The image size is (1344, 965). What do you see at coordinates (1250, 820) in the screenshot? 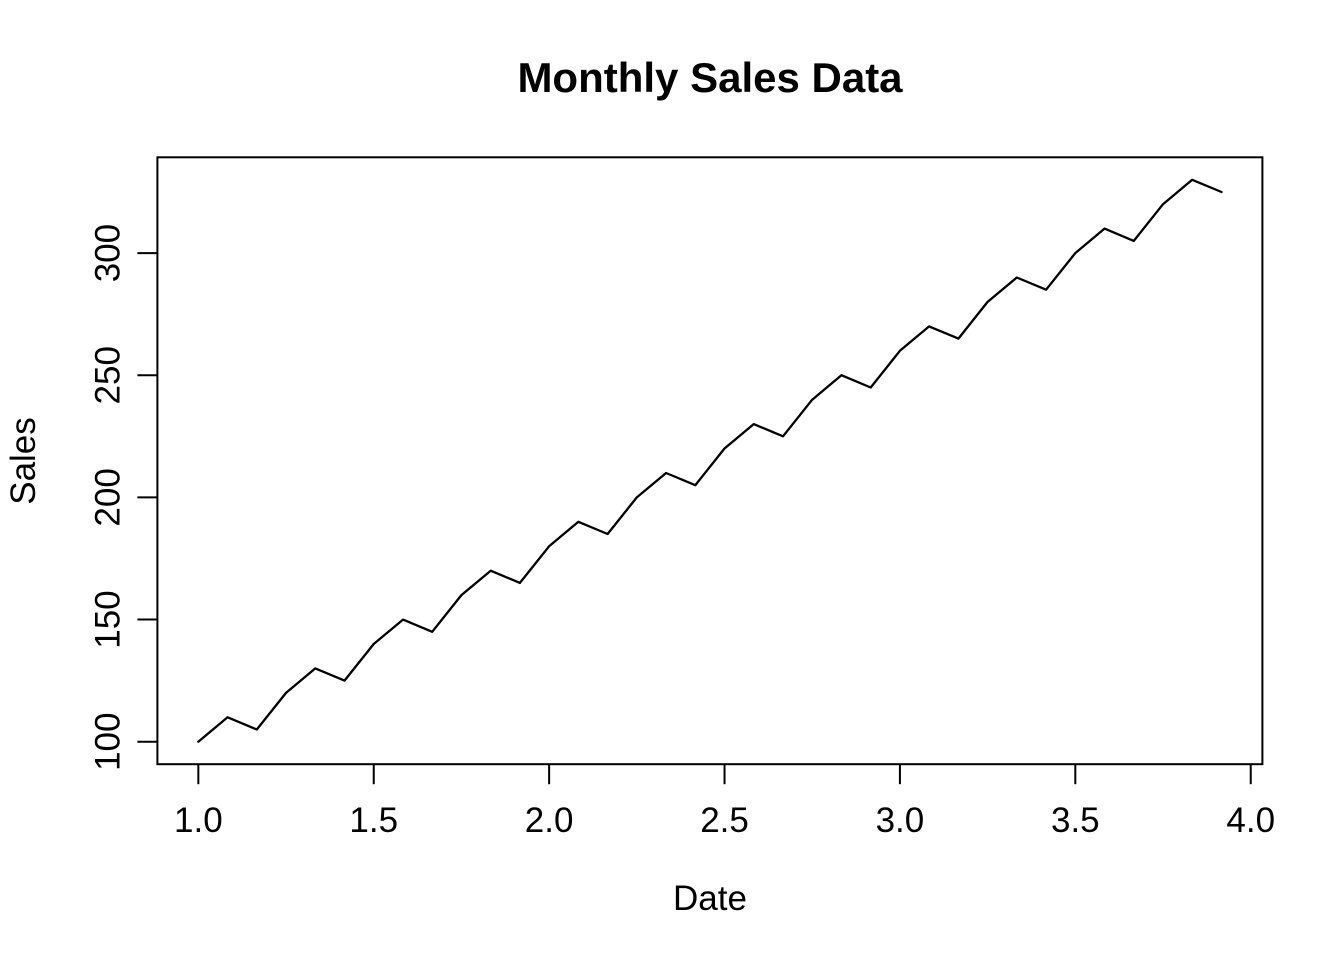
I see `x-tick-label: 4.0` at bounding box center [1250, 820].